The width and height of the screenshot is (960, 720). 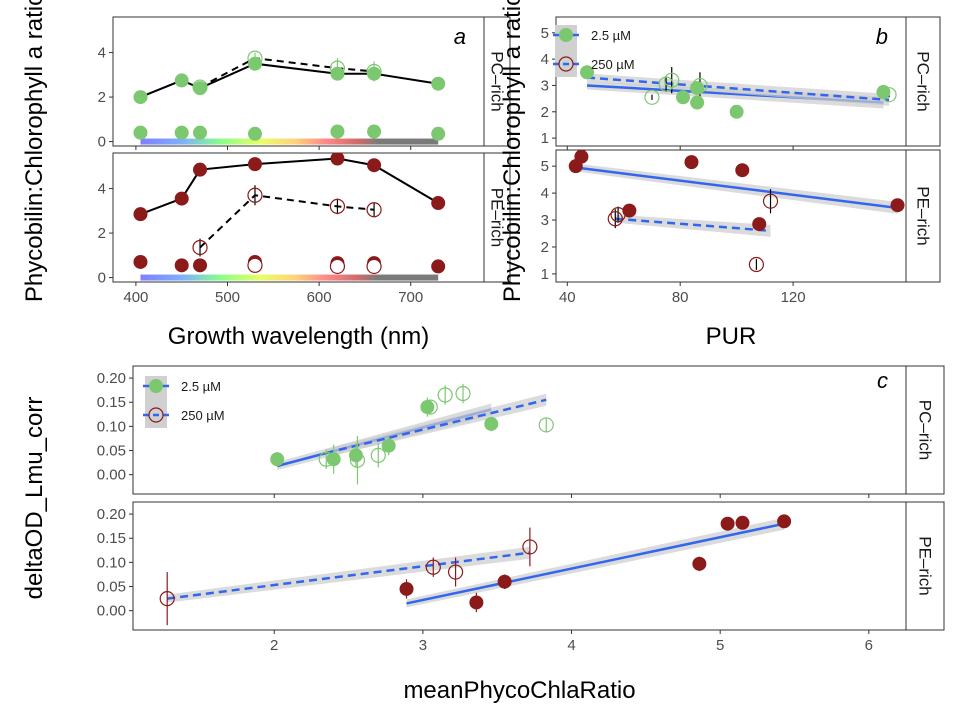 I want to click on legend-key-low-point, so click(x=566, y=35).